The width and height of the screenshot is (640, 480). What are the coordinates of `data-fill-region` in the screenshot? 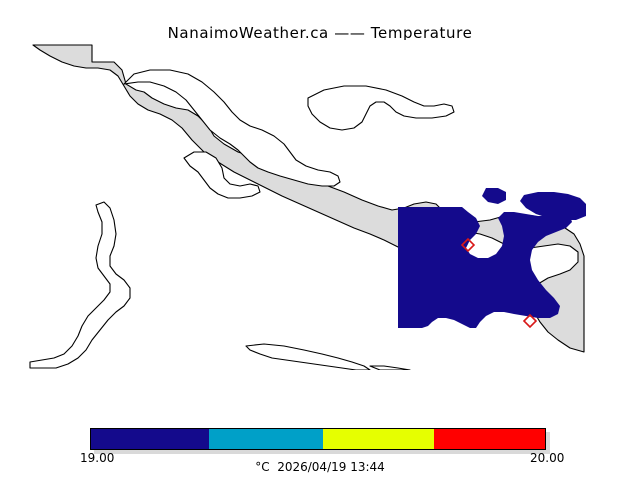 It's located at (485, 267).